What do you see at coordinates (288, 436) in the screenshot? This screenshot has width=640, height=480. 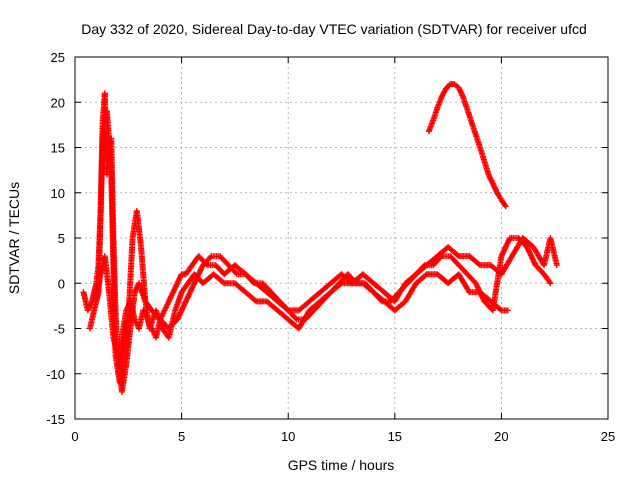 I see `x-tick-label: 10` at bounding box center [288, 436].